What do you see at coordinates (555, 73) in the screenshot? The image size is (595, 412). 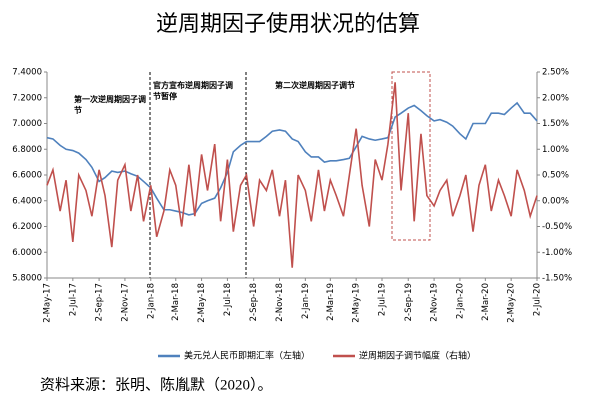 I see `y2-tick-label: 2.50%` at bounding box center [555, 73].